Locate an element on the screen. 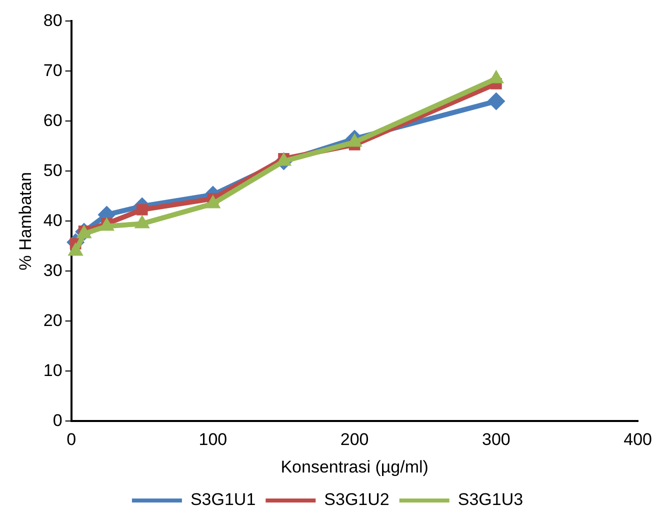 This screenshot has height=527, width=663. x-tick-label: 400 is located at coordinates (638, 440).